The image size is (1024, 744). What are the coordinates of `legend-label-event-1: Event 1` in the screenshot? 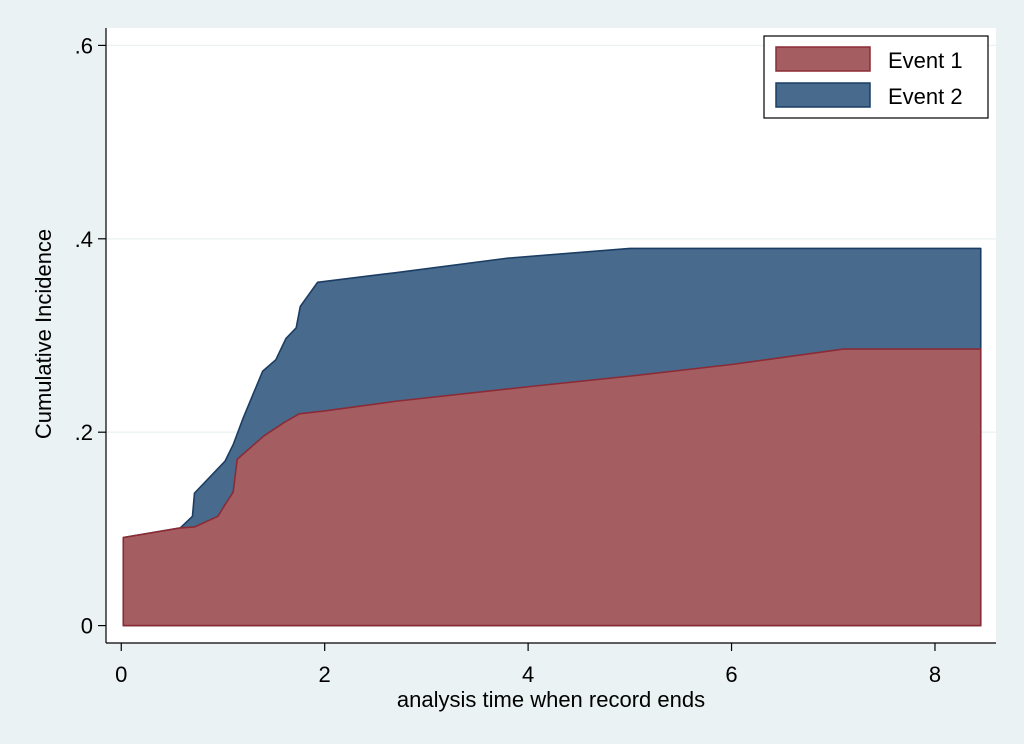 It's located at (925, 60).